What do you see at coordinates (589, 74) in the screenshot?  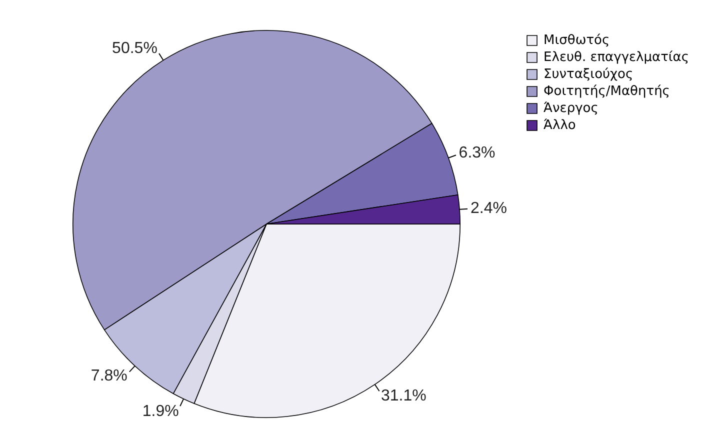 I see `legend-label: Συνταξιούχος` at bounding box center [589, 74].